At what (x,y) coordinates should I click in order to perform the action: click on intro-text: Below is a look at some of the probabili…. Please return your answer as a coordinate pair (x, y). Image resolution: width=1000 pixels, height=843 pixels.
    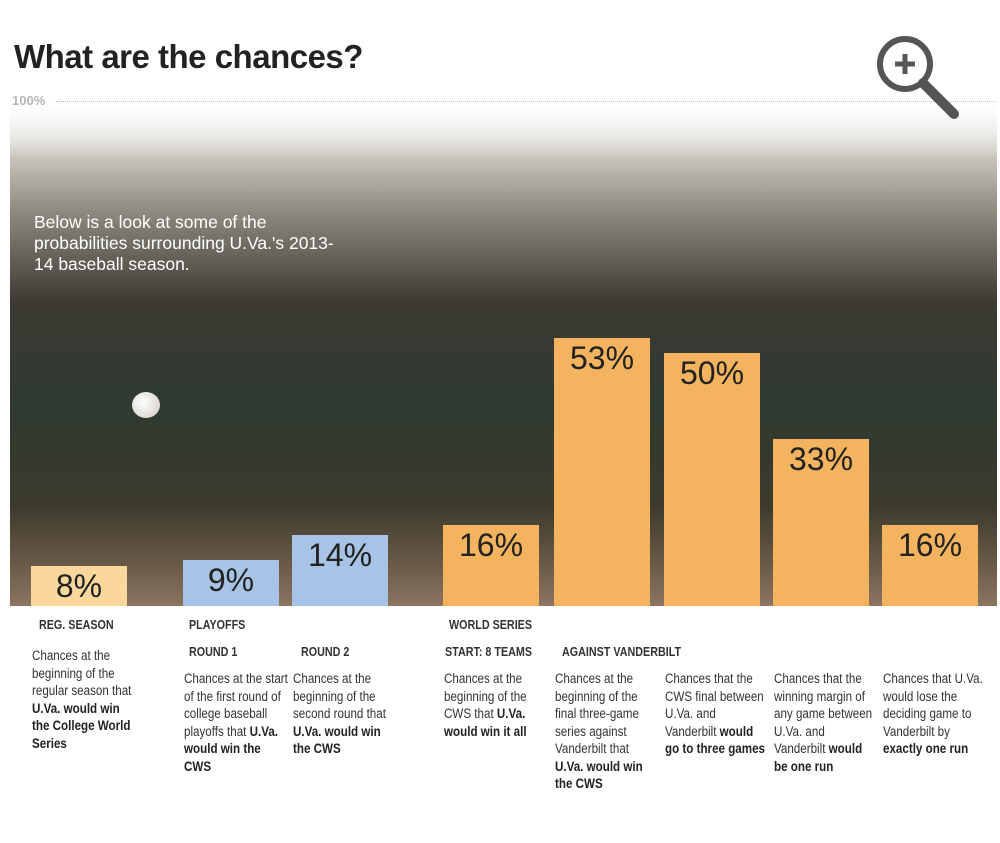
    Looking at the image, I should click on (184, 243).